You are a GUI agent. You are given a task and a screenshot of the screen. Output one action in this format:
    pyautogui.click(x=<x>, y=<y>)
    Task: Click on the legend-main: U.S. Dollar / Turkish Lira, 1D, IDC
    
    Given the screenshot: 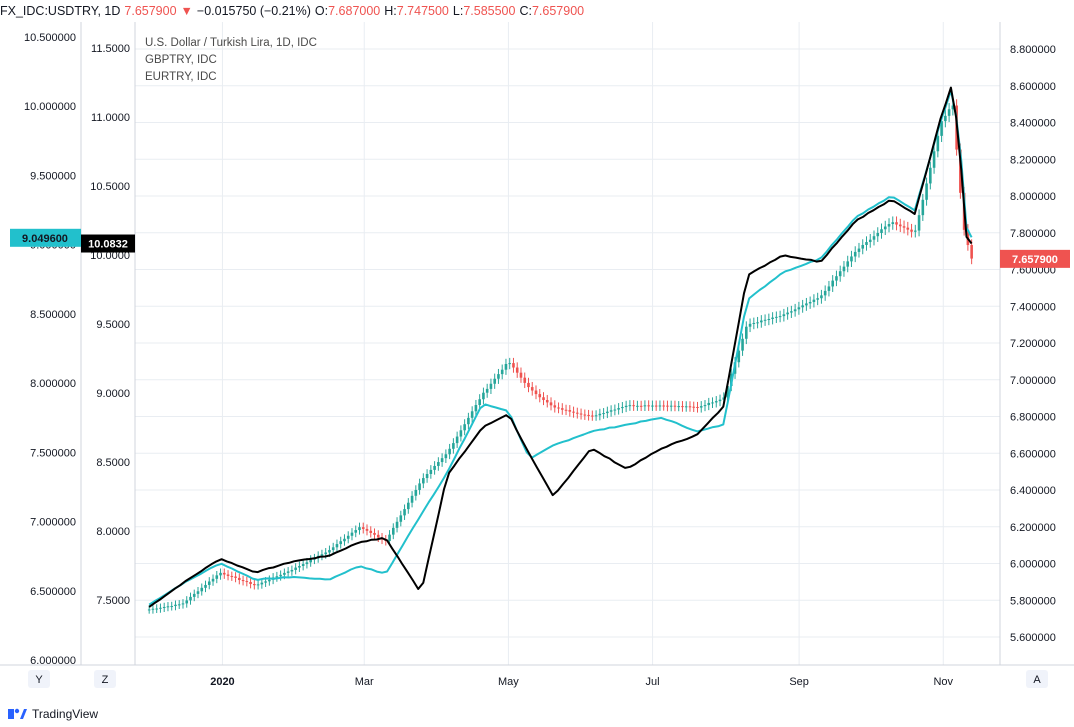 What is the action you would take?
    pyautogui.click(x=231, y=43)
    